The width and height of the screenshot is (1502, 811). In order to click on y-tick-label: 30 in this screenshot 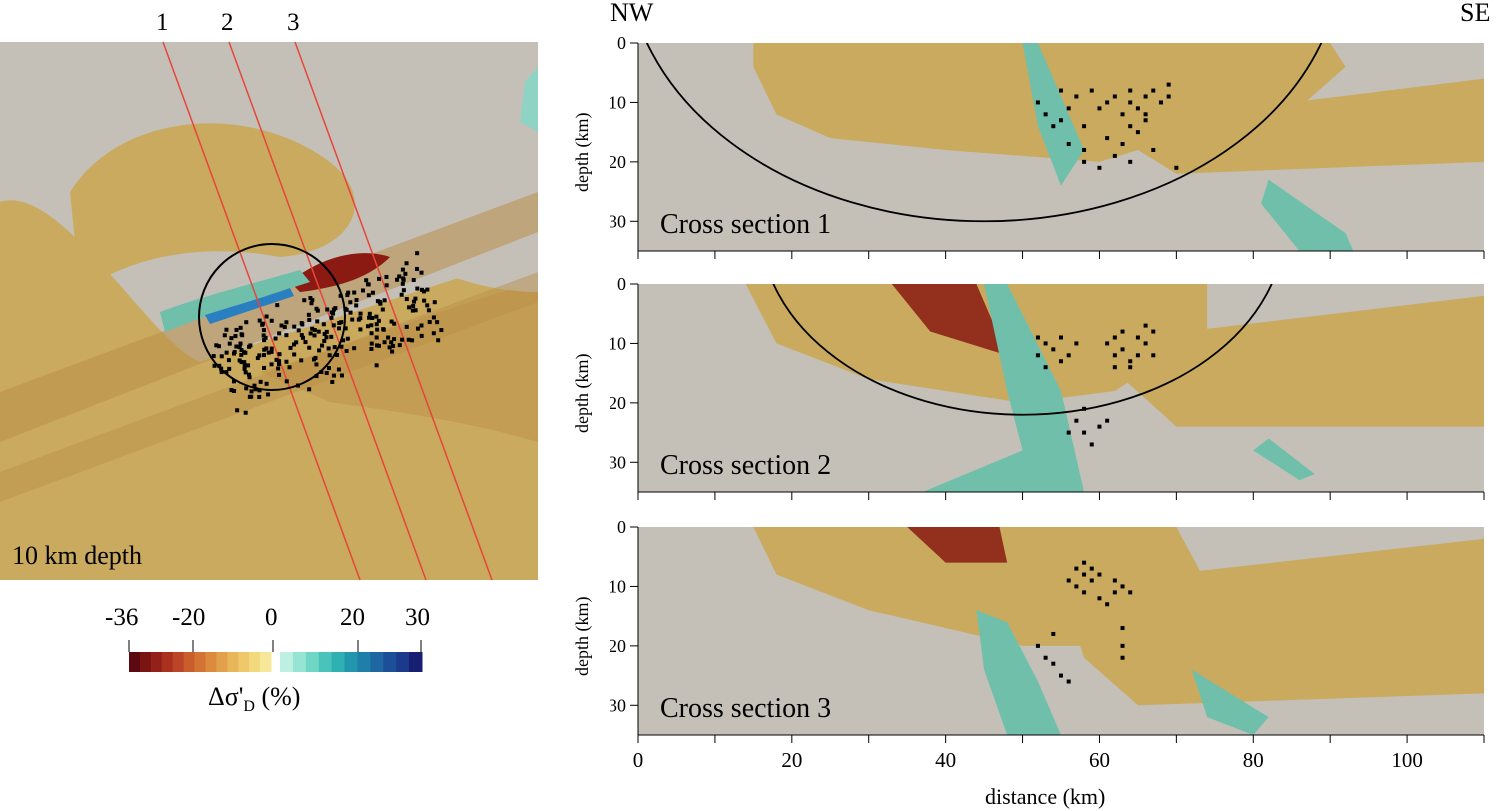, I will do `click(618, 705)`.